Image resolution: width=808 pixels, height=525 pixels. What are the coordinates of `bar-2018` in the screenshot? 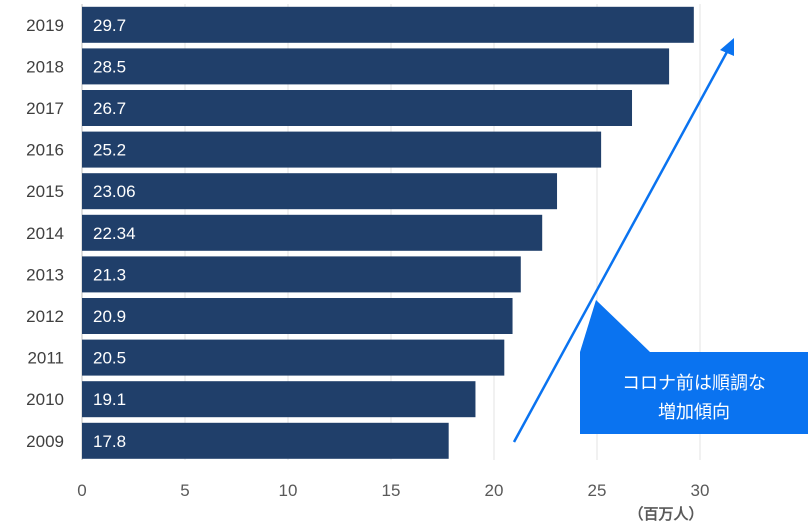 It's located at (376, 66).